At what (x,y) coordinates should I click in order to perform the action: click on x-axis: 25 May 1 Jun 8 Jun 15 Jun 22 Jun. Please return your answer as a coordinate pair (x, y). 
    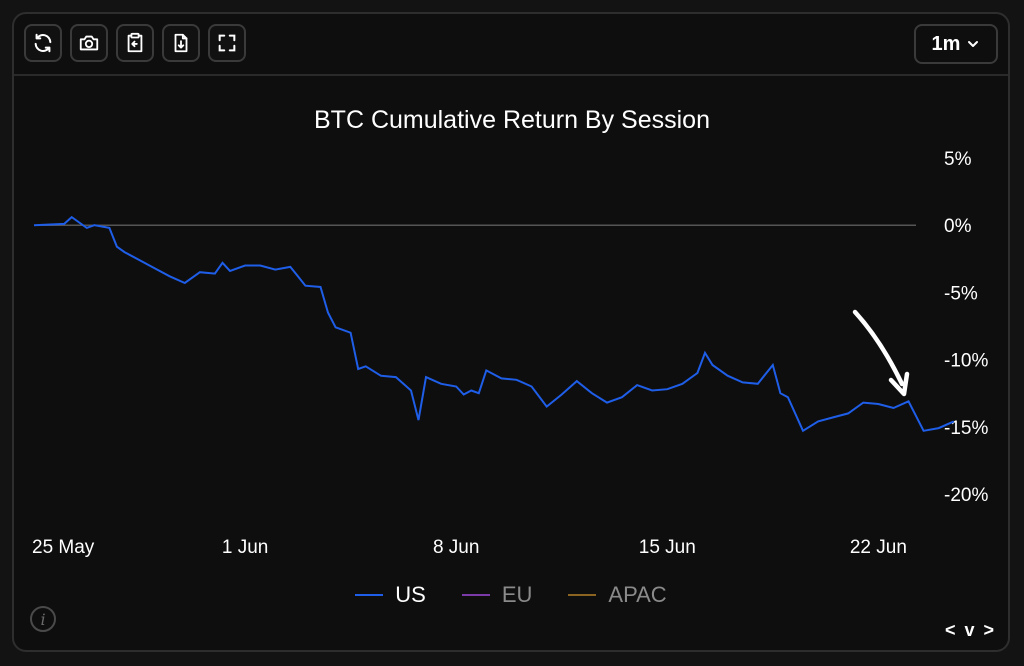
    Looking at the image, I should click on (469, 547).